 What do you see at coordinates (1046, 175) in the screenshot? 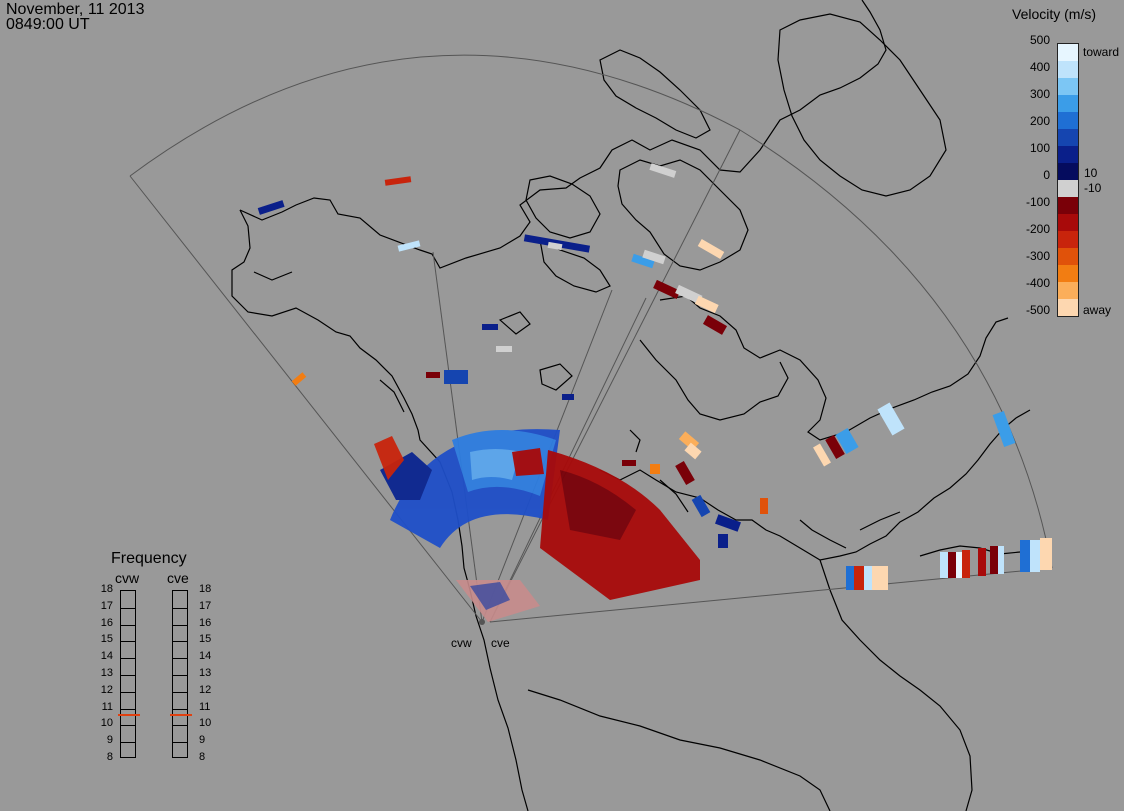
I see `colorbar-tick-label: 0` at bounding box center [1046, 175].